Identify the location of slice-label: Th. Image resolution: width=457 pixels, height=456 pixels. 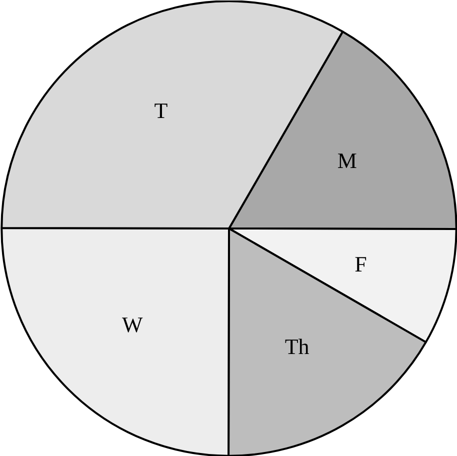
(297, 346).